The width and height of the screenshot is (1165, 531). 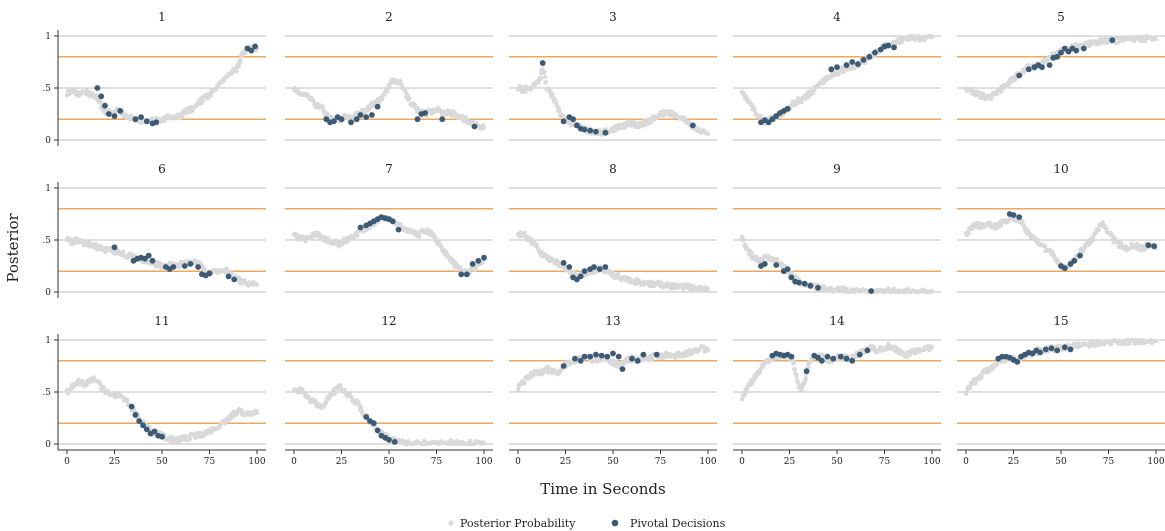 What do you see at coordinates (48, 37) in the screenshot?
I see `y-tick-label: 1` at bounding box center [48, 37].